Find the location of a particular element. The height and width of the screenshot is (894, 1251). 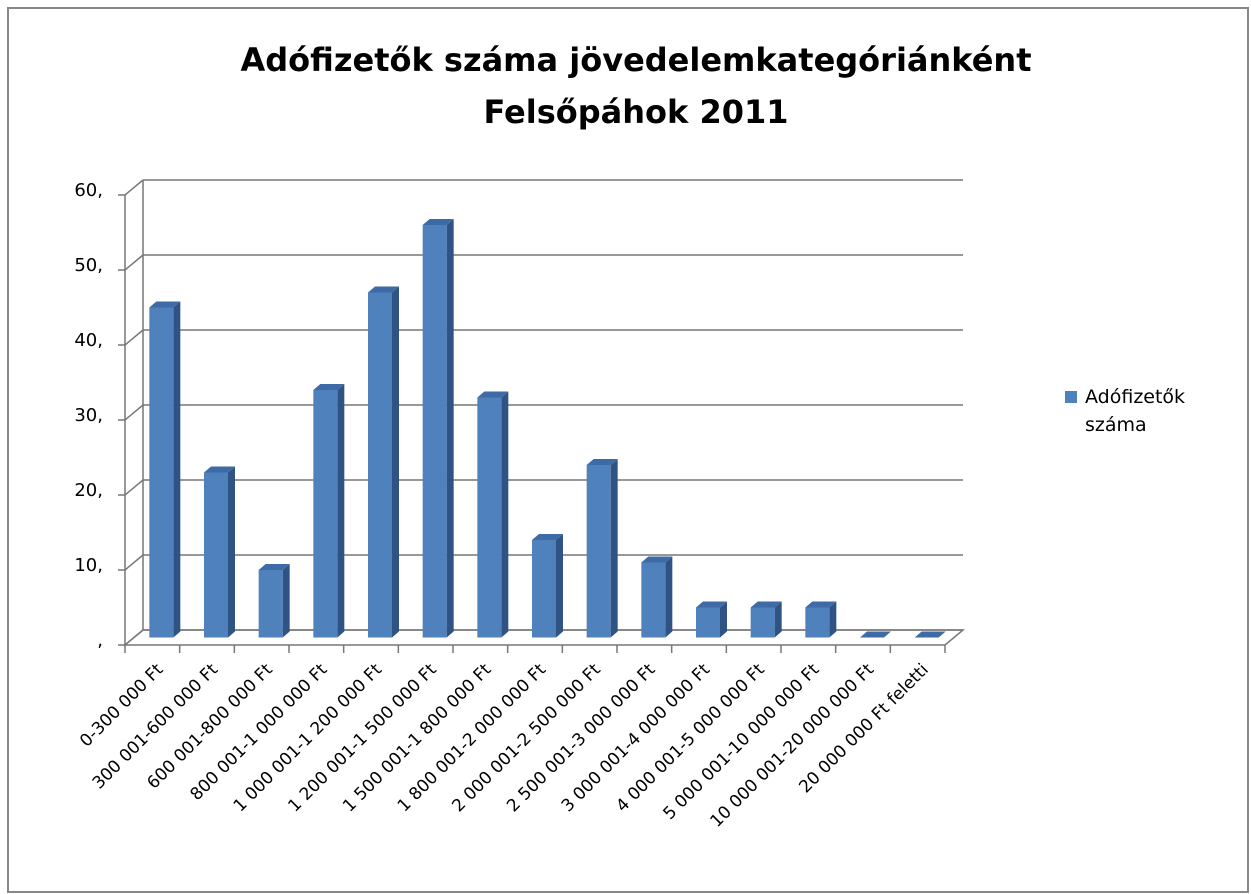

y-tick-label: 20, is located at coordinates (88, 490).